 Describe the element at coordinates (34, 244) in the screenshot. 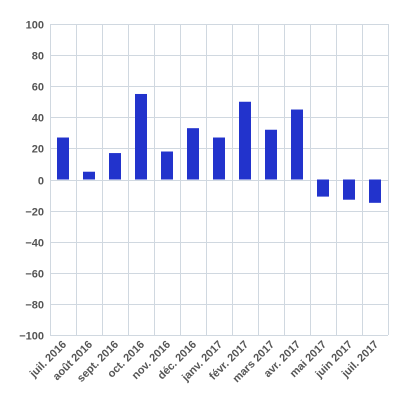

I see `y-tick-label: −40` at that location.